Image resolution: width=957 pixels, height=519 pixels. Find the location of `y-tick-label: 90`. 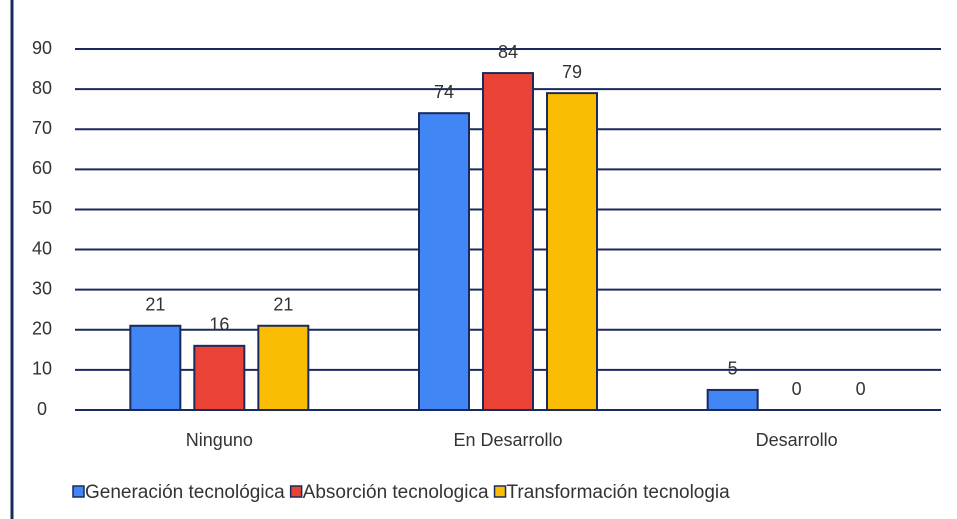

y-tick-label: 90 is located at coordinates (42, 48).